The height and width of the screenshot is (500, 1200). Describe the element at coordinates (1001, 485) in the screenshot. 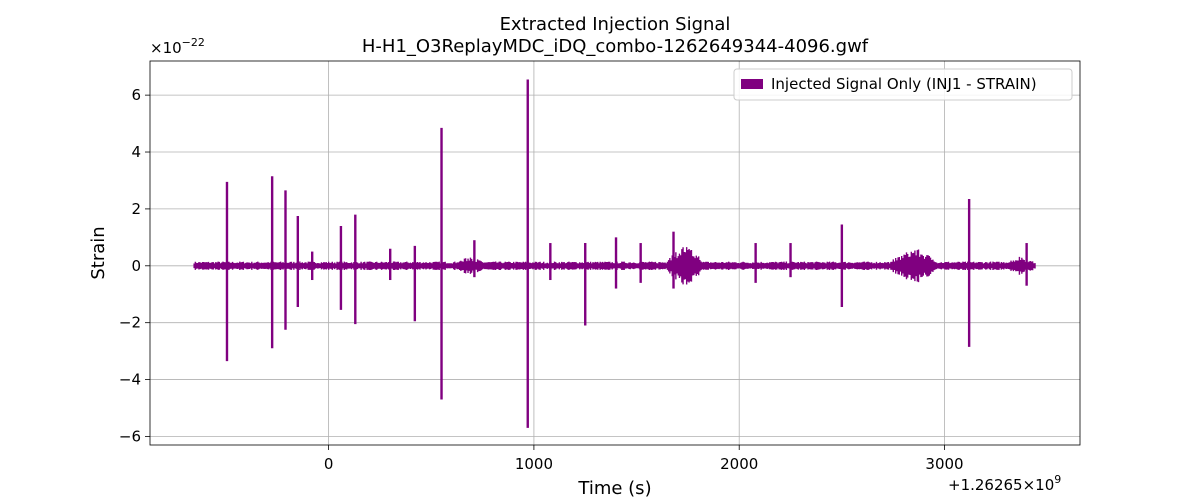

I see `x-offset-base: +1.26265×10` at that location.